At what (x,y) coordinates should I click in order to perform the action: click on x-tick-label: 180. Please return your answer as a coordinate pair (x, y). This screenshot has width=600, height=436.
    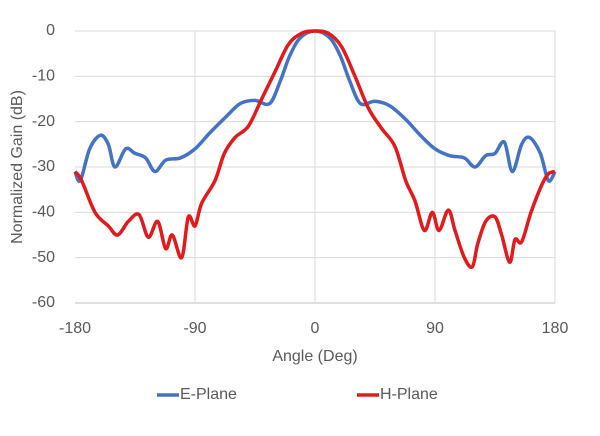
    Looking at the image, I should click on (555, 328).